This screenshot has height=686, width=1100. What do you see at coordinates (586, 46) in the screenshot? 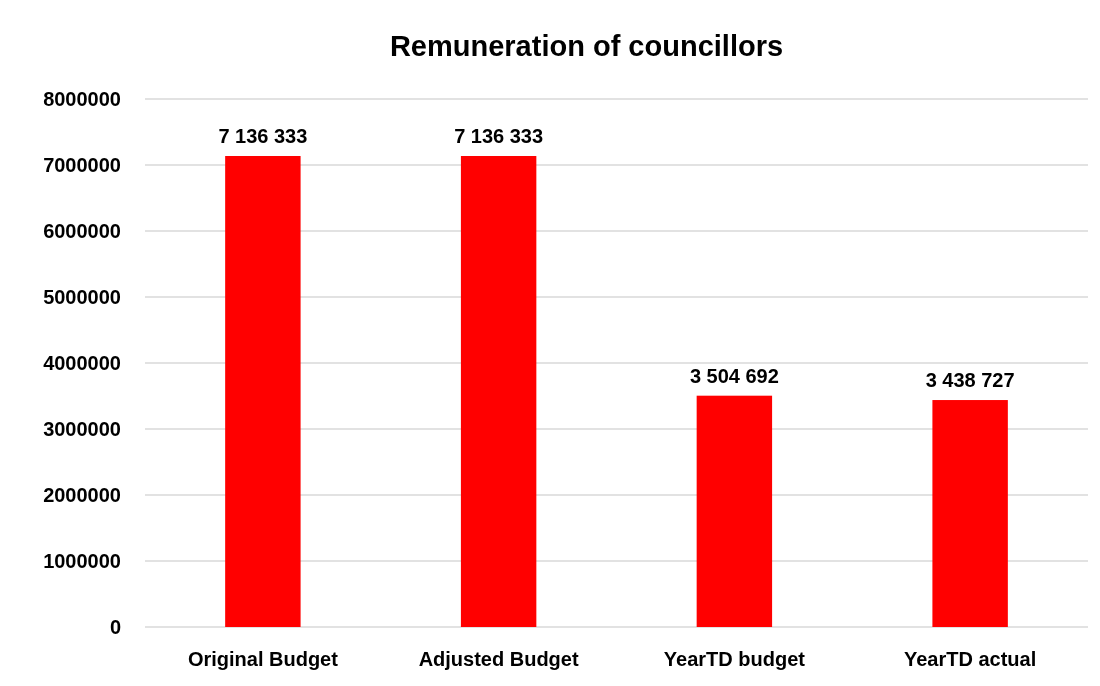
I see `chart-title: Remuneration of councillors` at bounding box center [586, 46].